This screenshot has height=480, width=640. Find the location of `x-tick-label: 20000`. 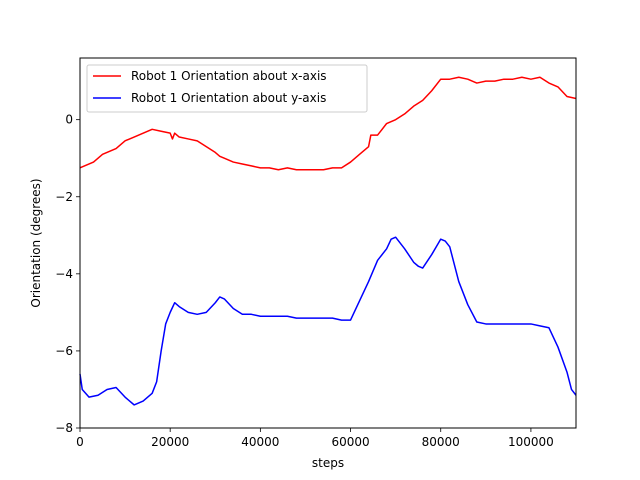

x-tick-label: 20000 is located at coordinates (170, 442).